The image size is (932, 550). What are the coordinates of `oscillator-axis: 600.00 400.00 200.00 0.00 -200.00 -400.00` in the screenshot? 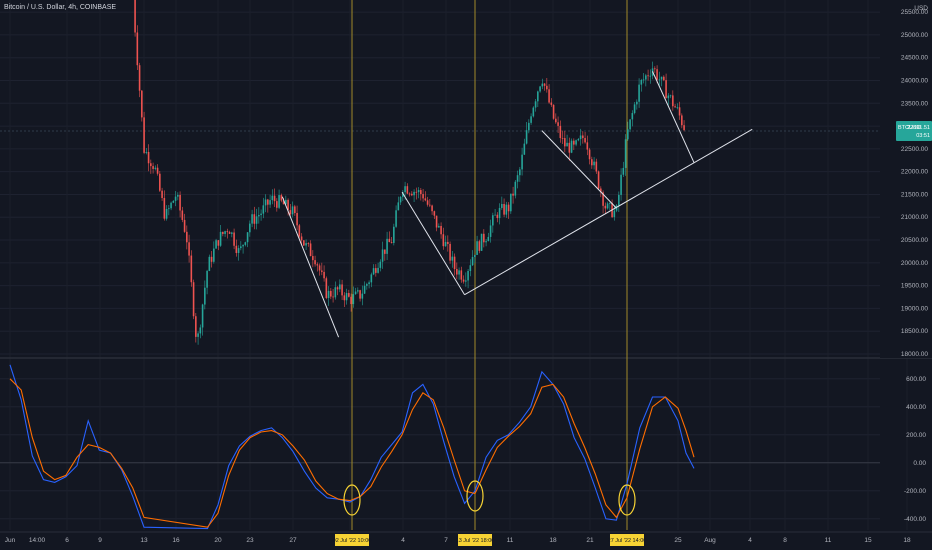 It's located at (915, 449).